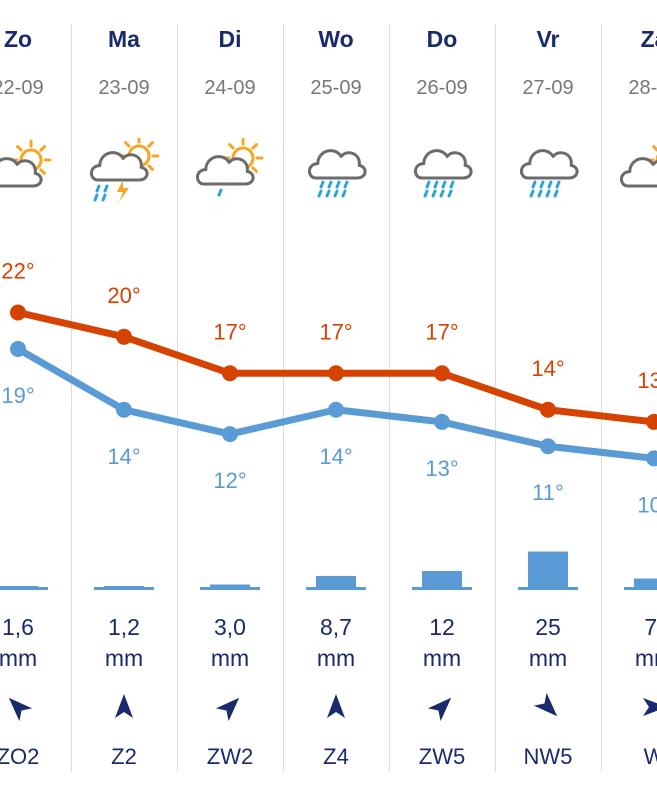 Image resolution: width=657 pixels, height=800 pixels. Describe the element at coordinates (18, 627) in the screenshot. I see `precipitation-value: 1,6` at that location.